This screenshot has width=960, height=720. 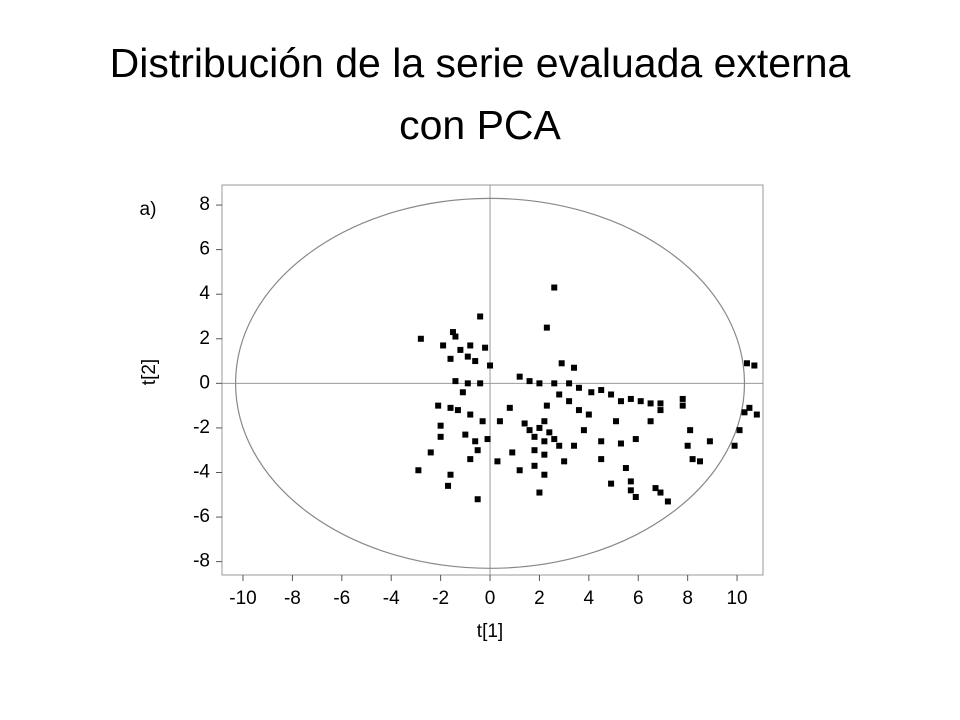 What do you see at coordinates (341, 598) in the screenshot?
I see `x-tick-label: -6` at bounding box center [341, 598].